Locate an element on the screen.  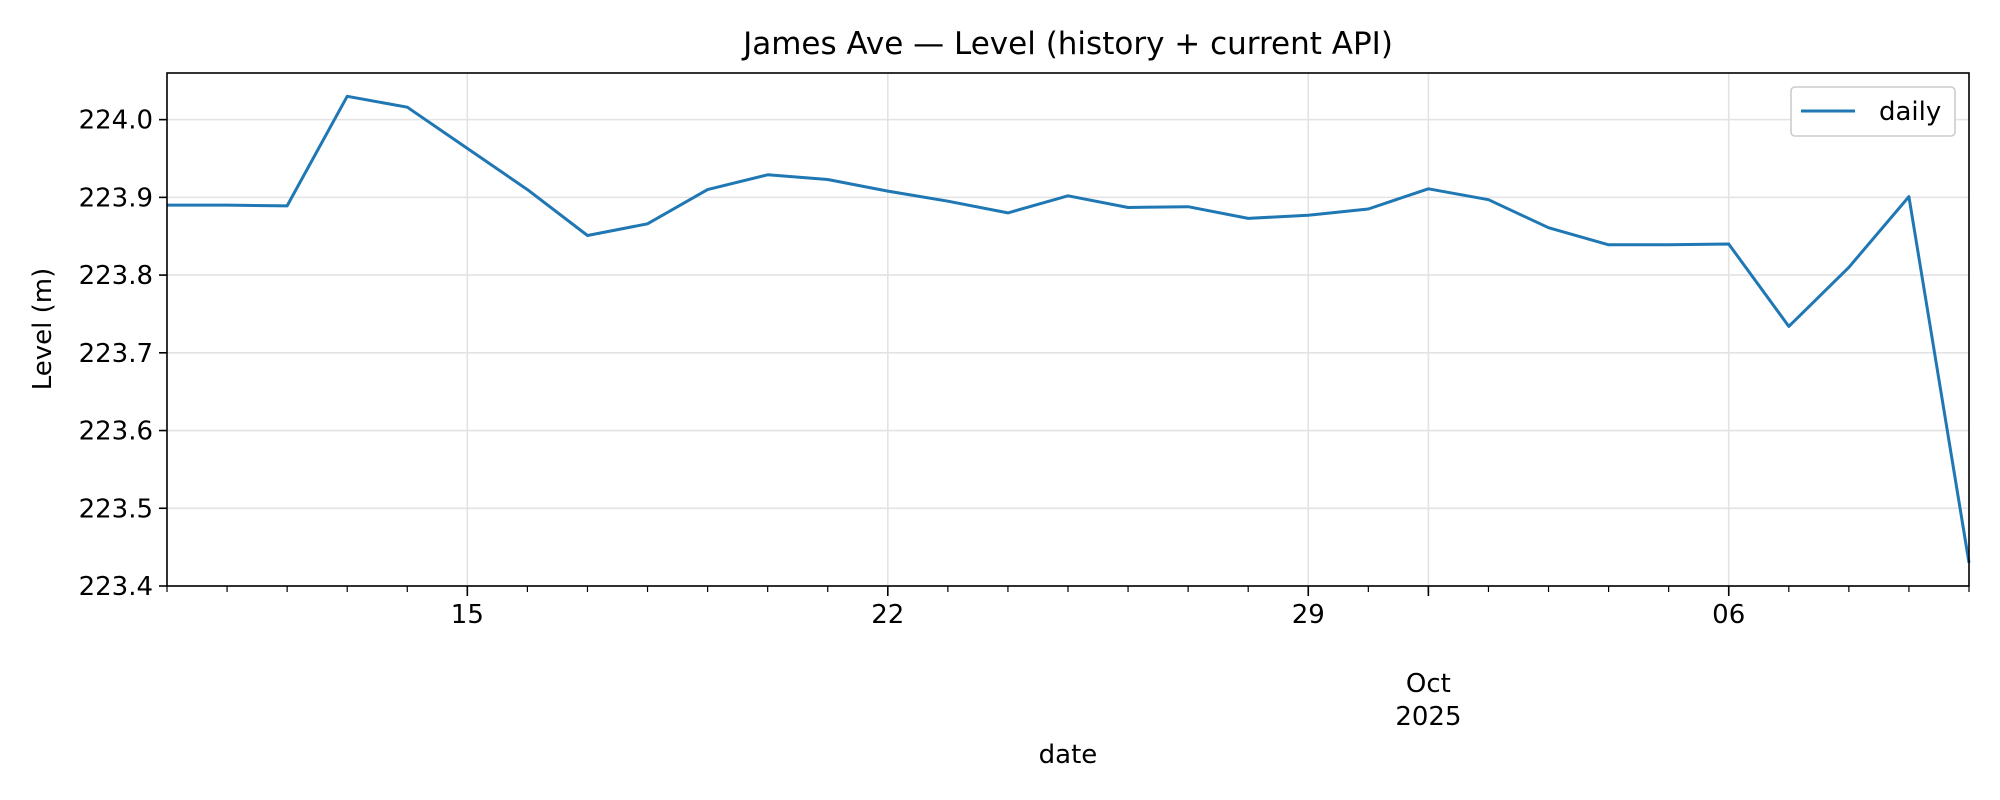
y-tick-label: 223.5 is located at coordinates (116, 509).